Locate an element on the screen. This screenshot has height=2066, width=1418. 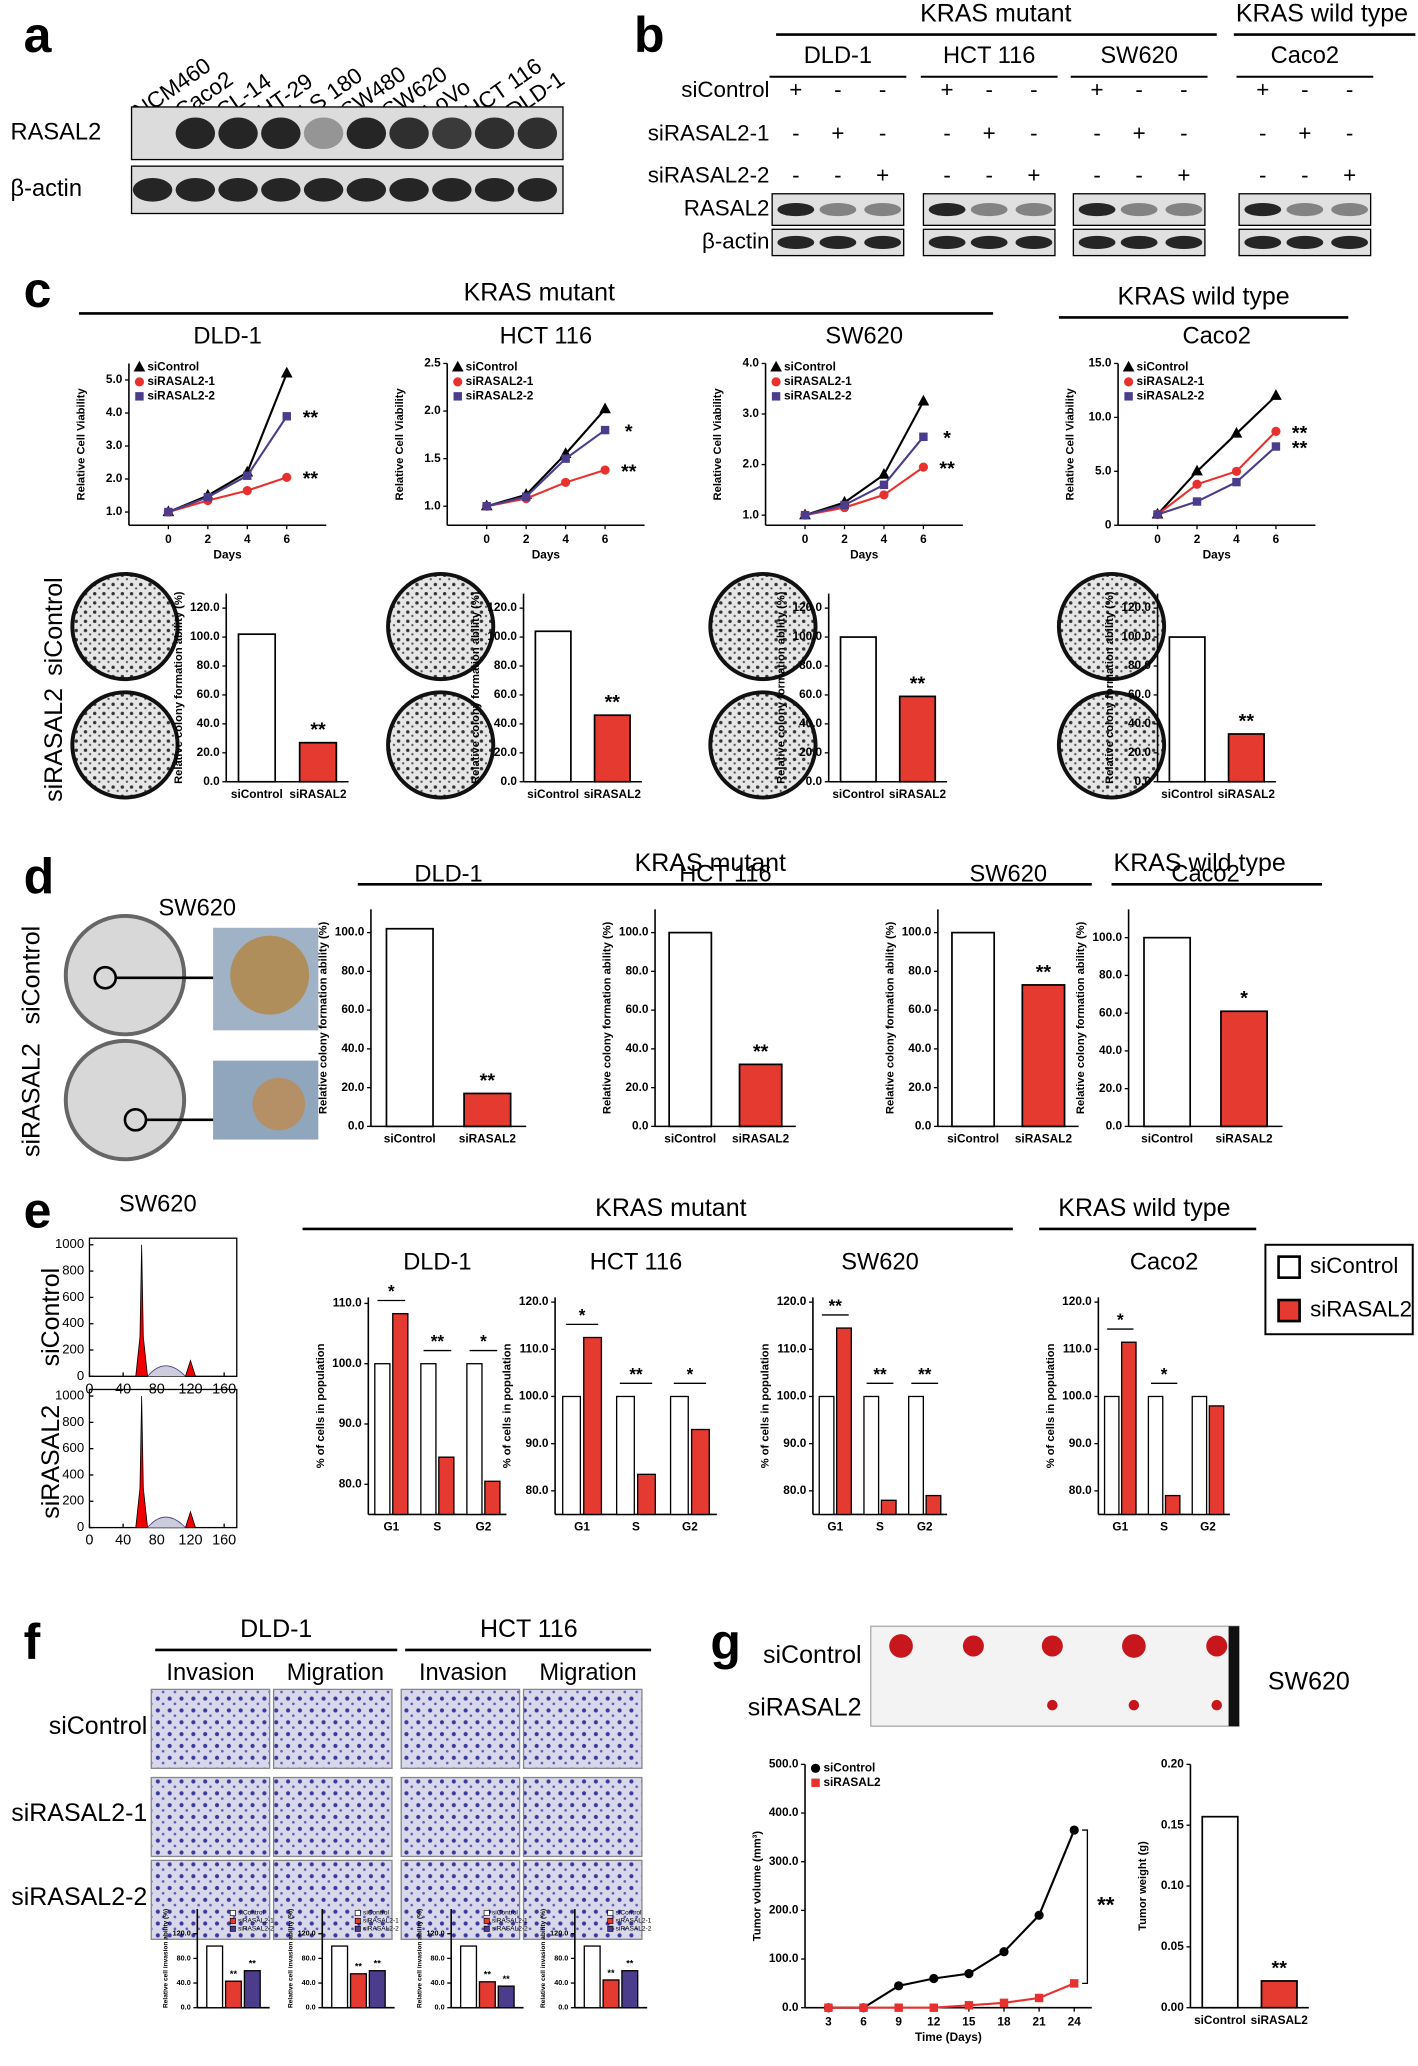
x-tick-label: S is located at coordinates (437, 1527).